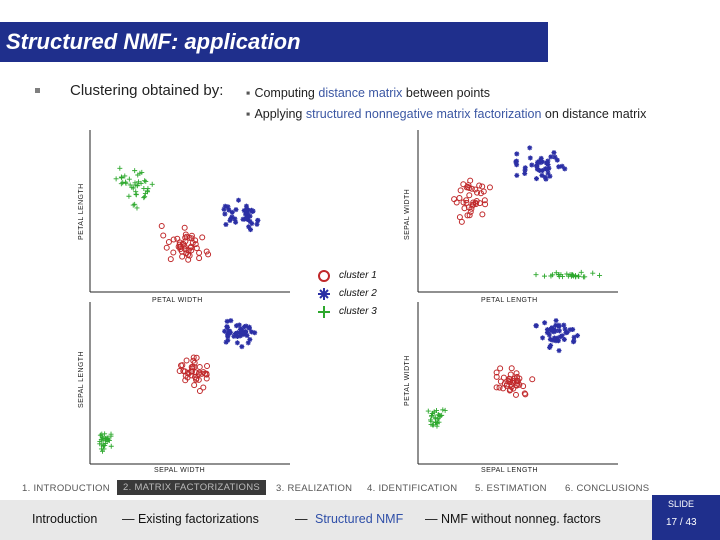 This screenshot has width=720, height=540. What do you see at coordinates (607, 488) in the screenshot?
I see `section-6: 6. CONCLUSIONS` at bounding box center [607, 488].